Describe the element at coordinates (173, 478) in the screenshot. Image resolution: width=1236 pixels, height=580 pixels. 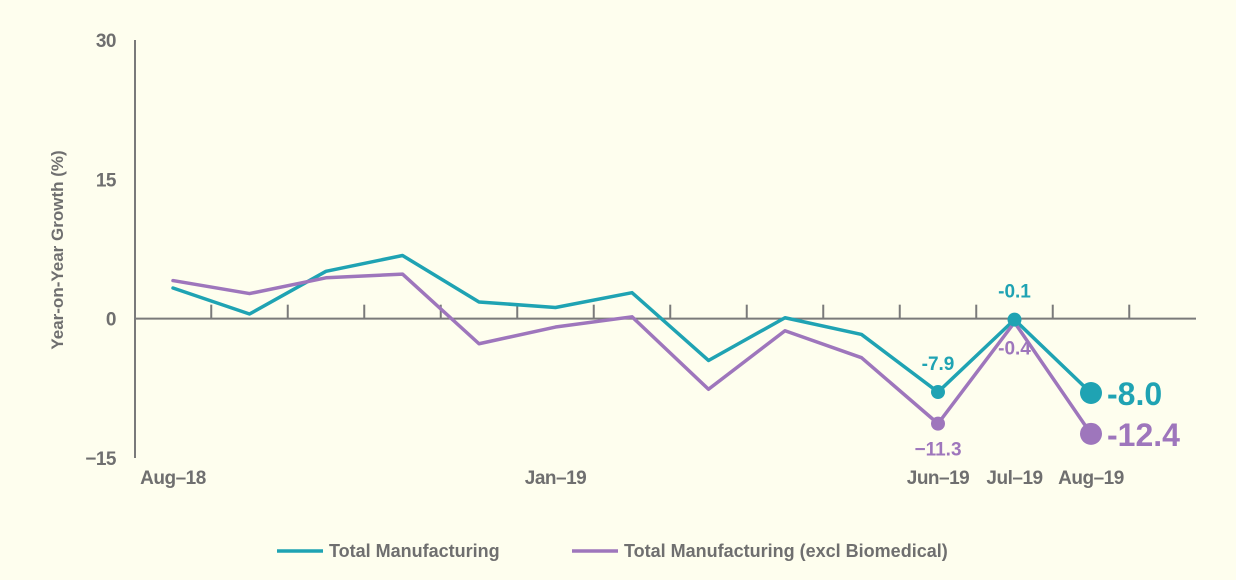
I see `x-tick-label: Aug–18` at that location.